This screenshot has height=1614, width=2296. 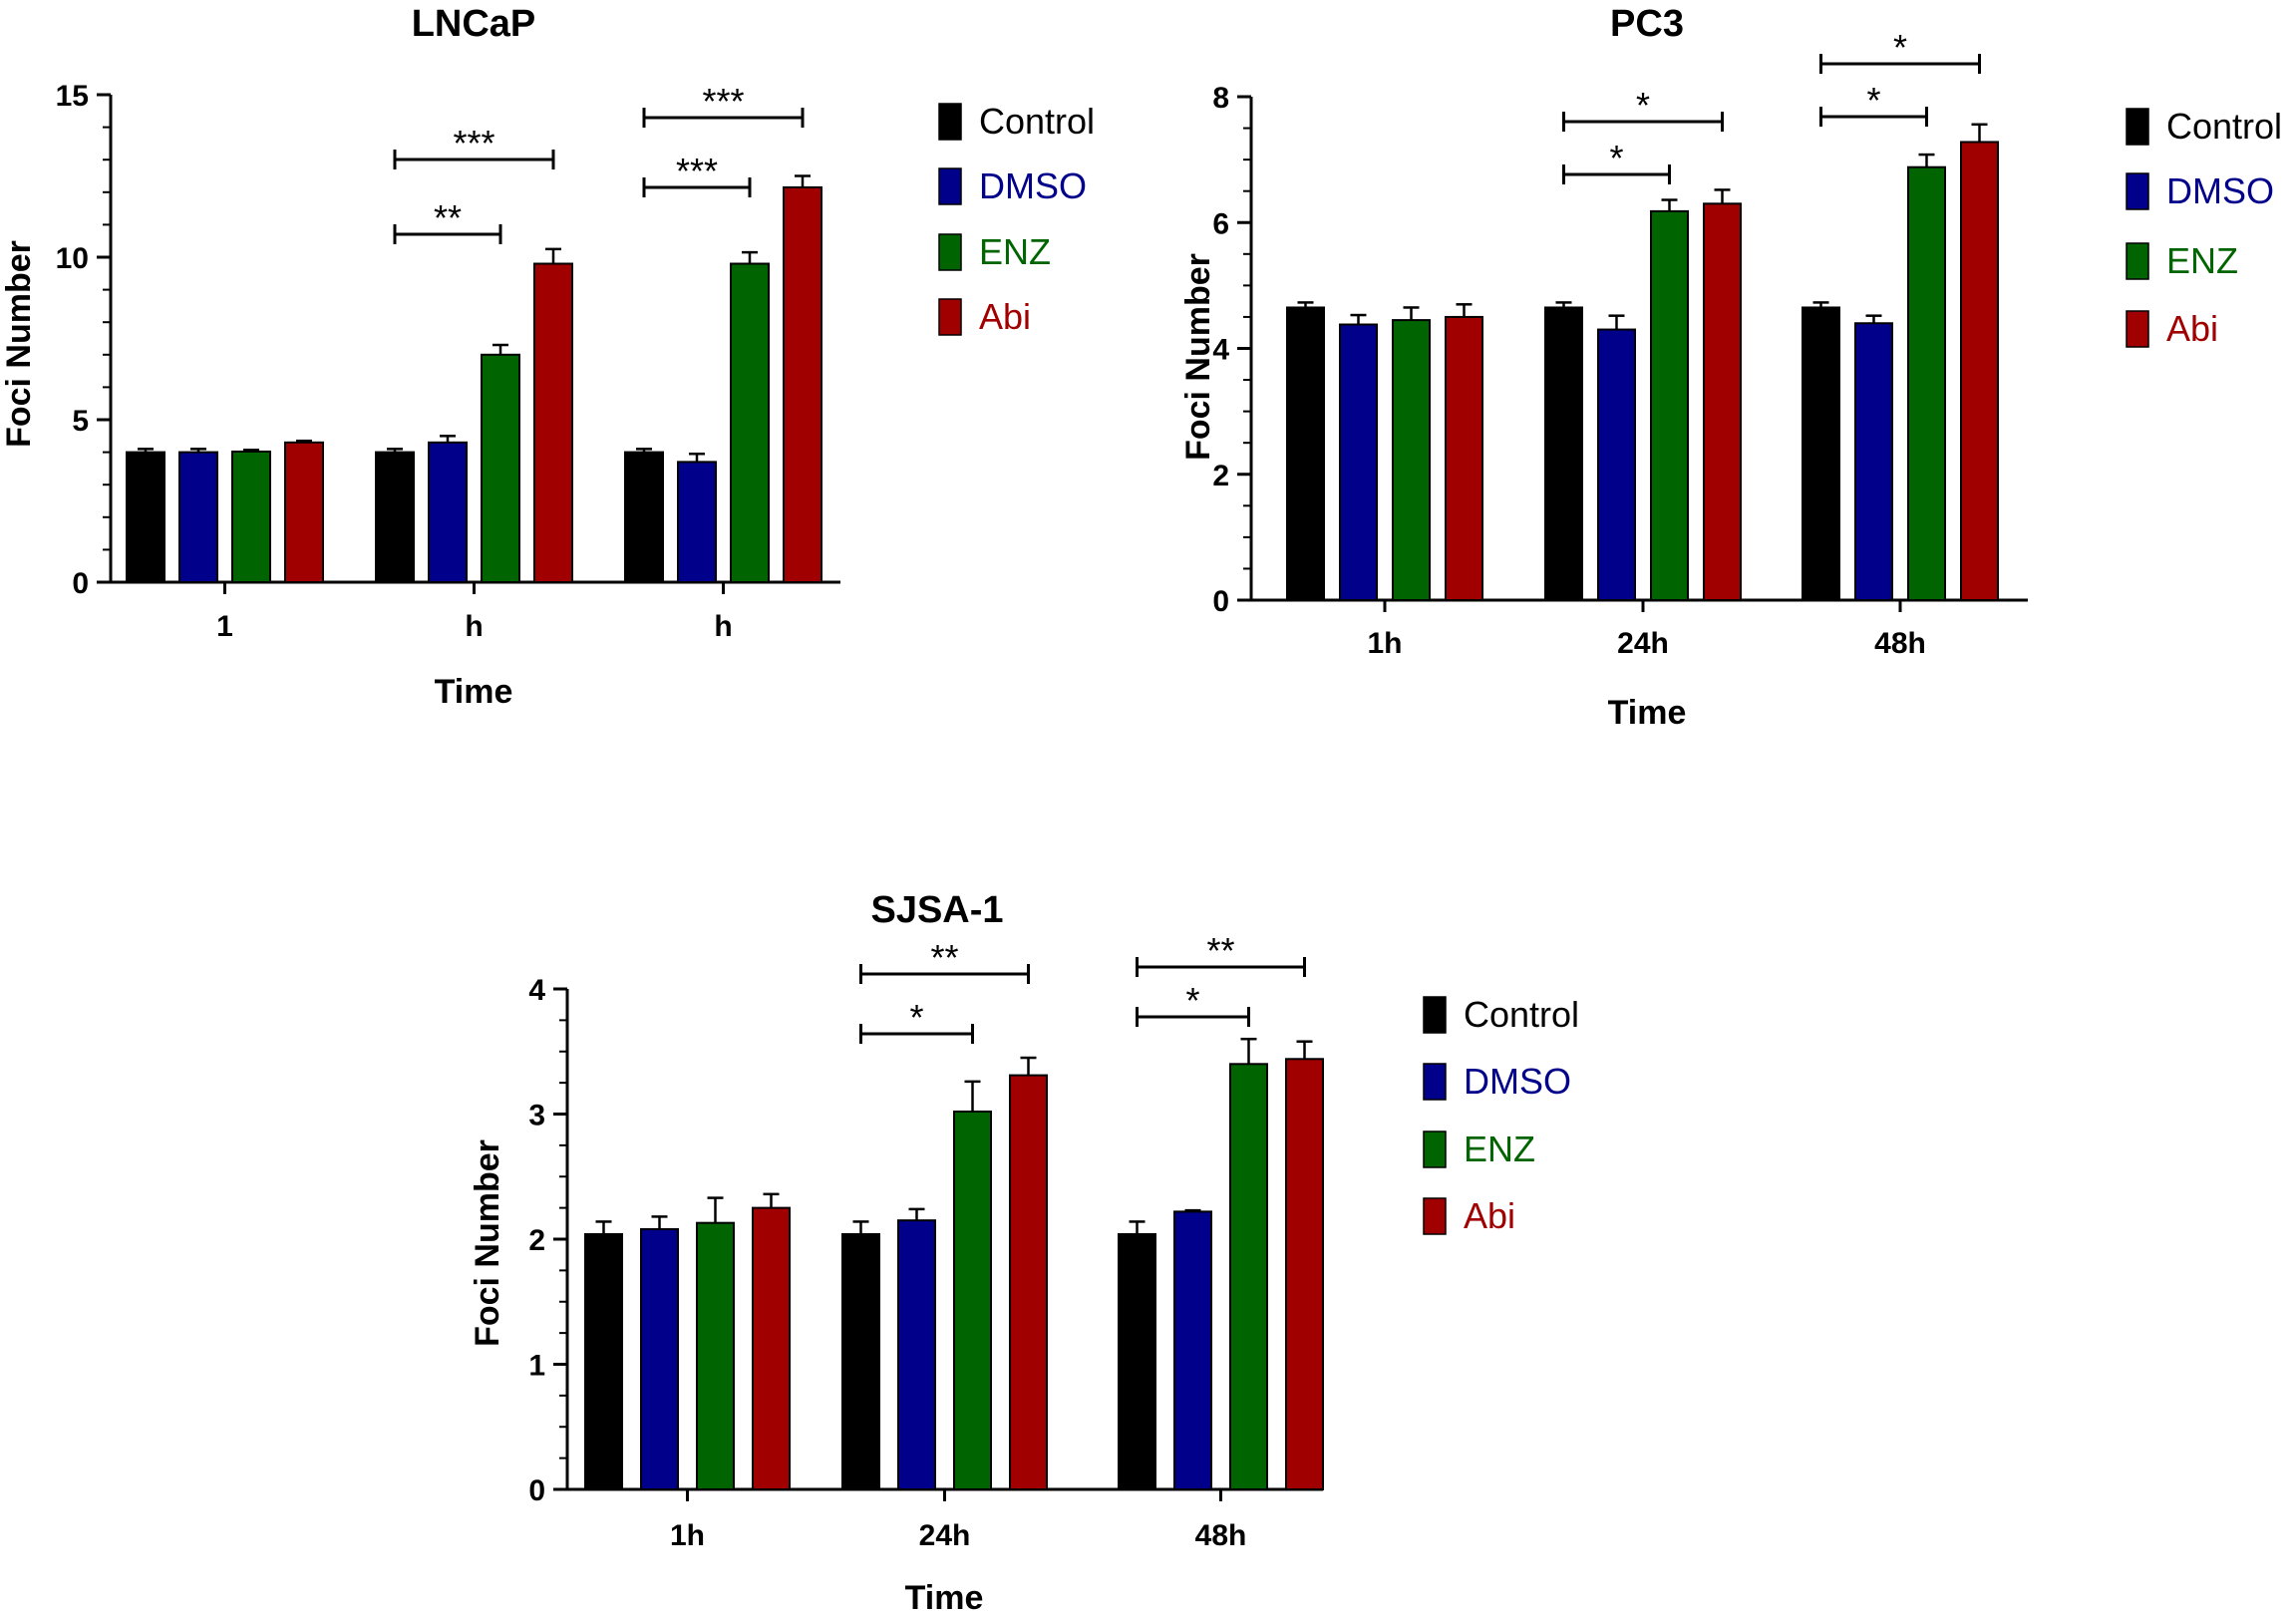 I want to click on chart-title: LNCaP, so click(x=474, y=24).